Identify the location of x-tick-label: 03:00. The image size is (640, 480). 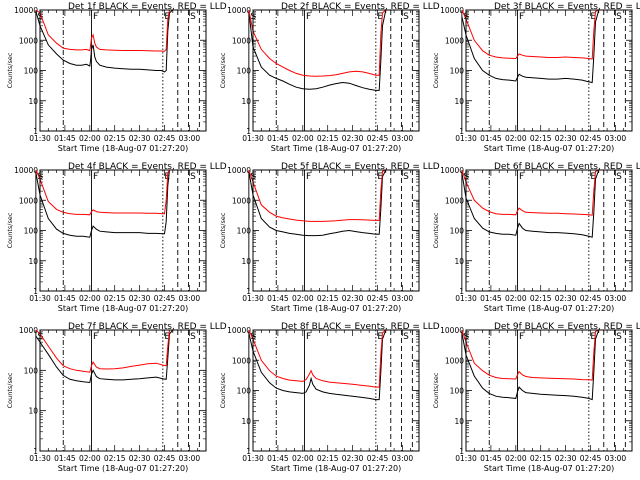
(616, 458).